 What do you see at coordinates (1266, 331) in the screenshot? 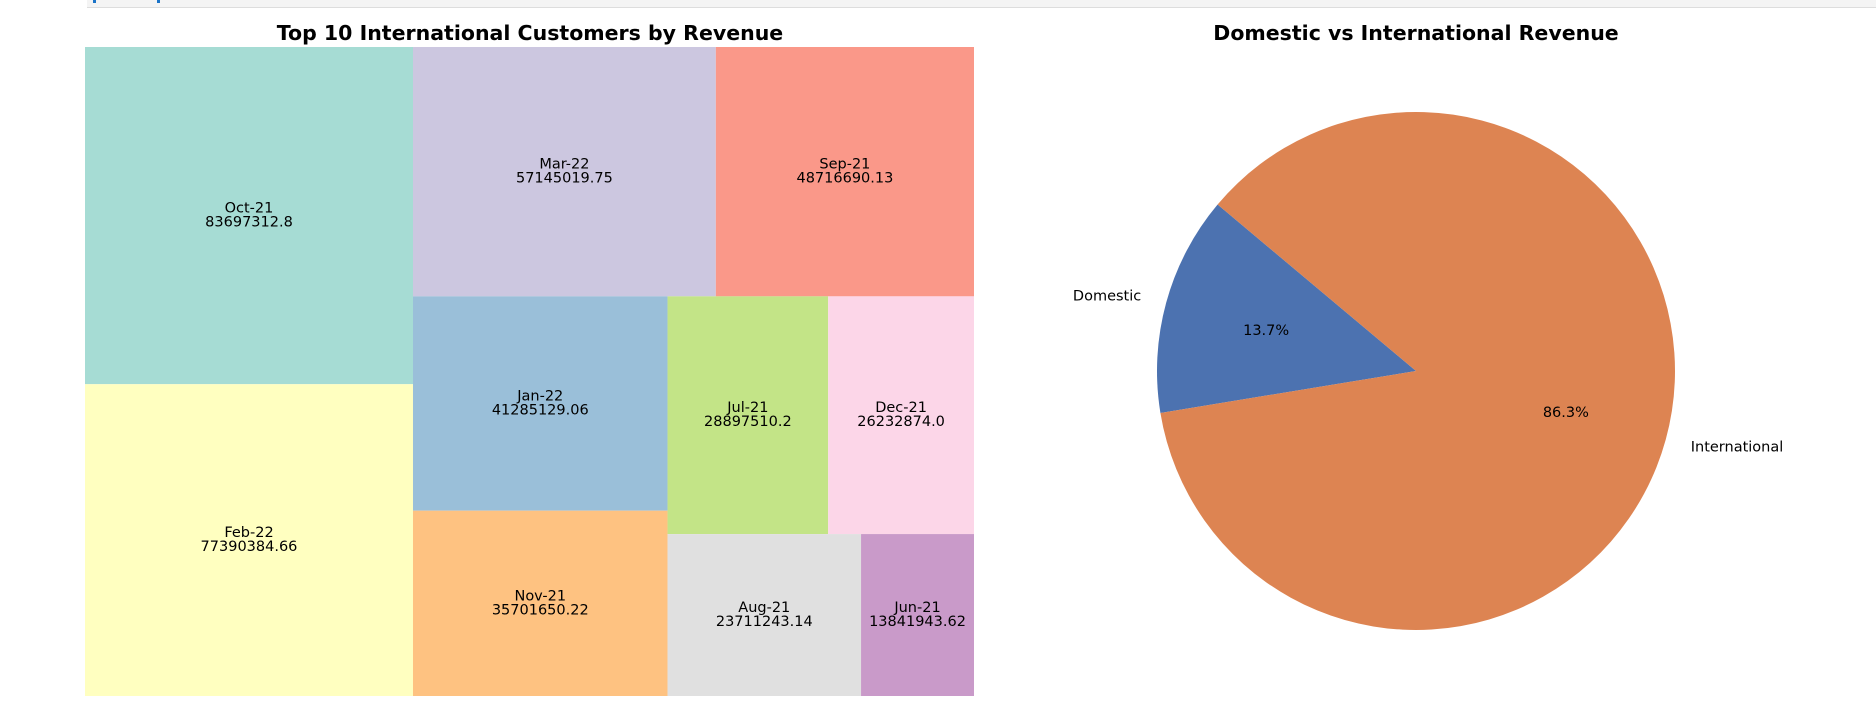
I see `pie-percent-label: 13.7%` at bounding box center [1266, 331].